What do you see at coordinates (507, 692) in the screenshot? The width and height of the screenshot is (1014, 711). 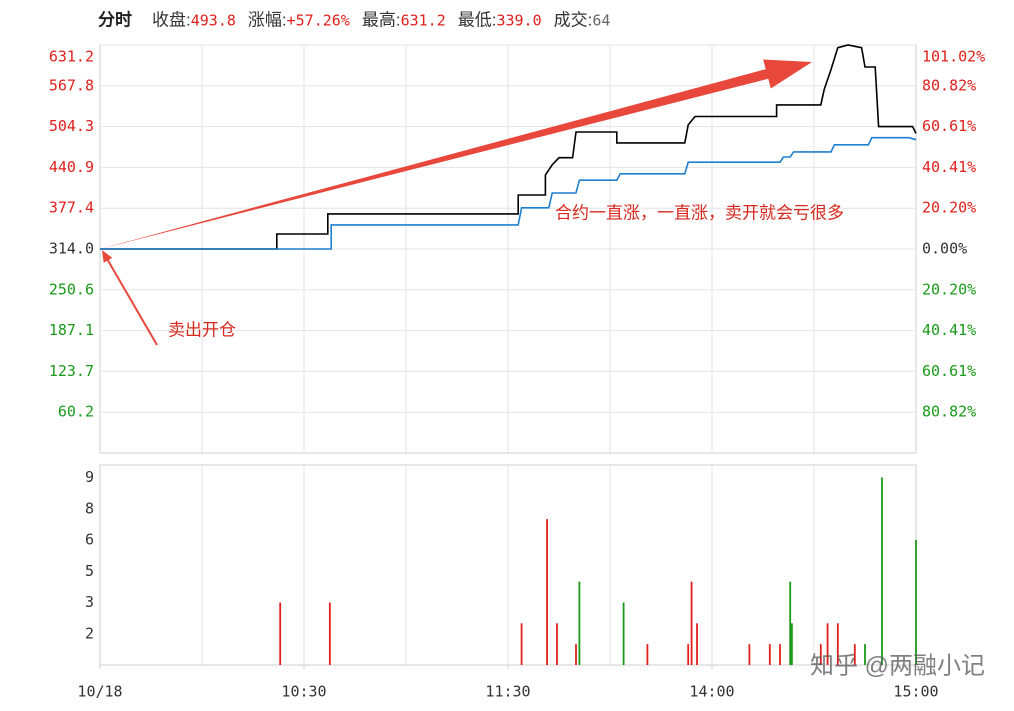 I see `x-tick-label: 11:30` at bounding box center [507, 692].